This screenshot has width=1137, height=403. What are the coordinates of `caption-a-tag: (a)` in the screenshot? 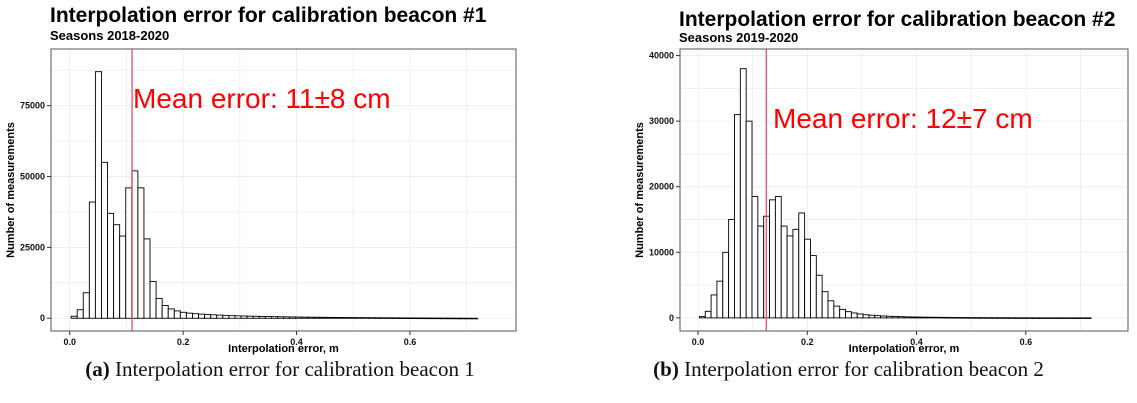 It's located at (97, 369).